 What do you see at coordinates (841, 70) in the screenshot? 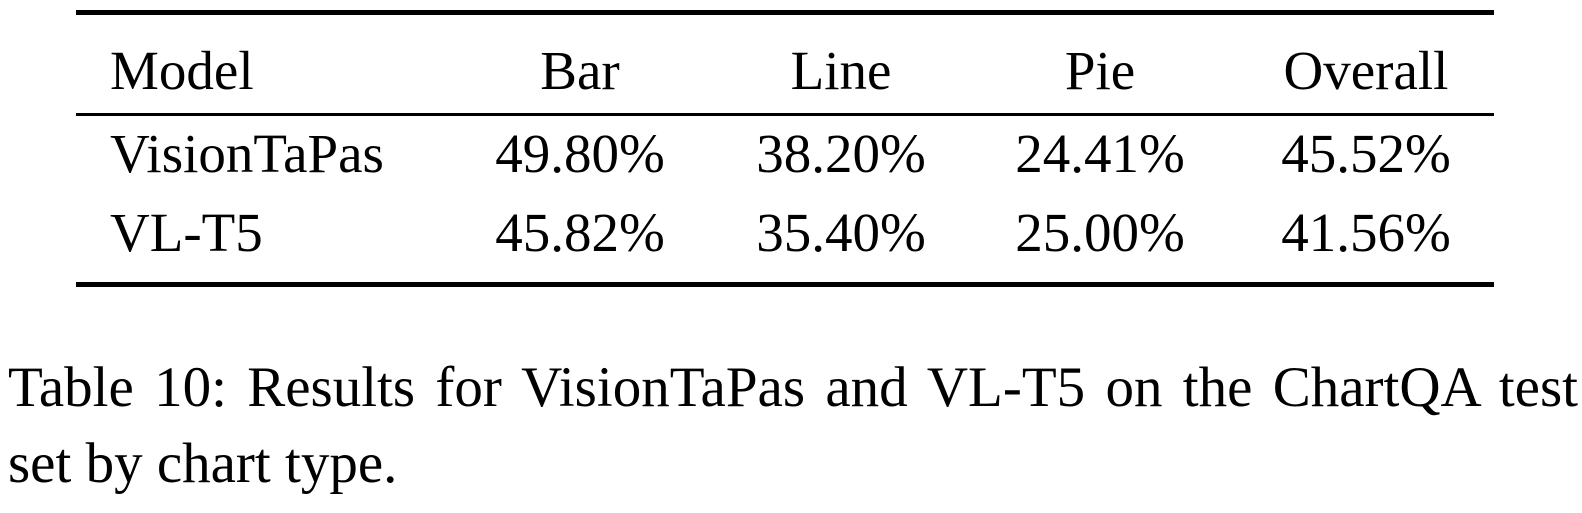
I see `header-line: Line` at bounding box center [841, 70].